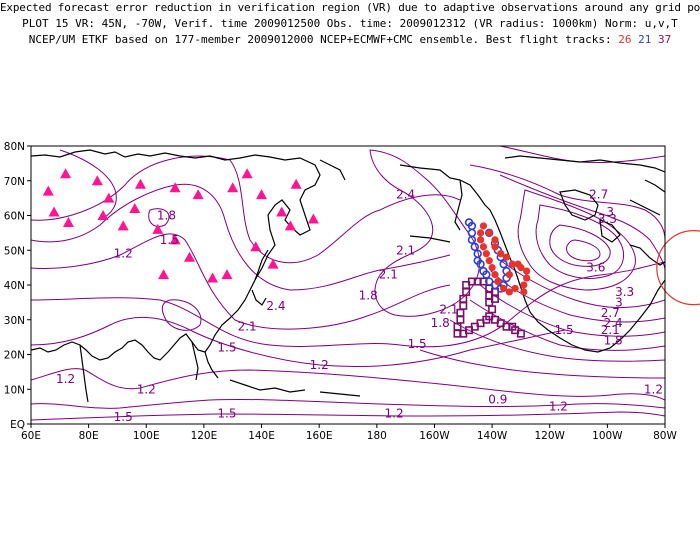 This screenshot has height=540, width=700. What do you see at coordinates (14, 251) in the screenshot?
I see `lat-tick-label: 50N` at bounding box center [14, 251].